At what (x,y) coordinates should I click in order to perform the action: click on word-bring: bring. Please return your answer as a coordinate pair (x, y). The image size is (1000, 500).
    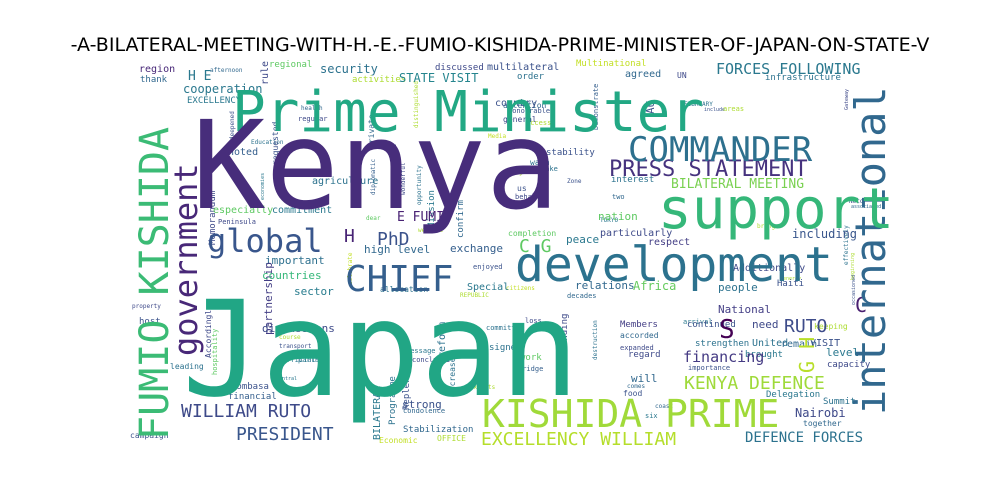
    Looking at the image, I should click on (766, 226).